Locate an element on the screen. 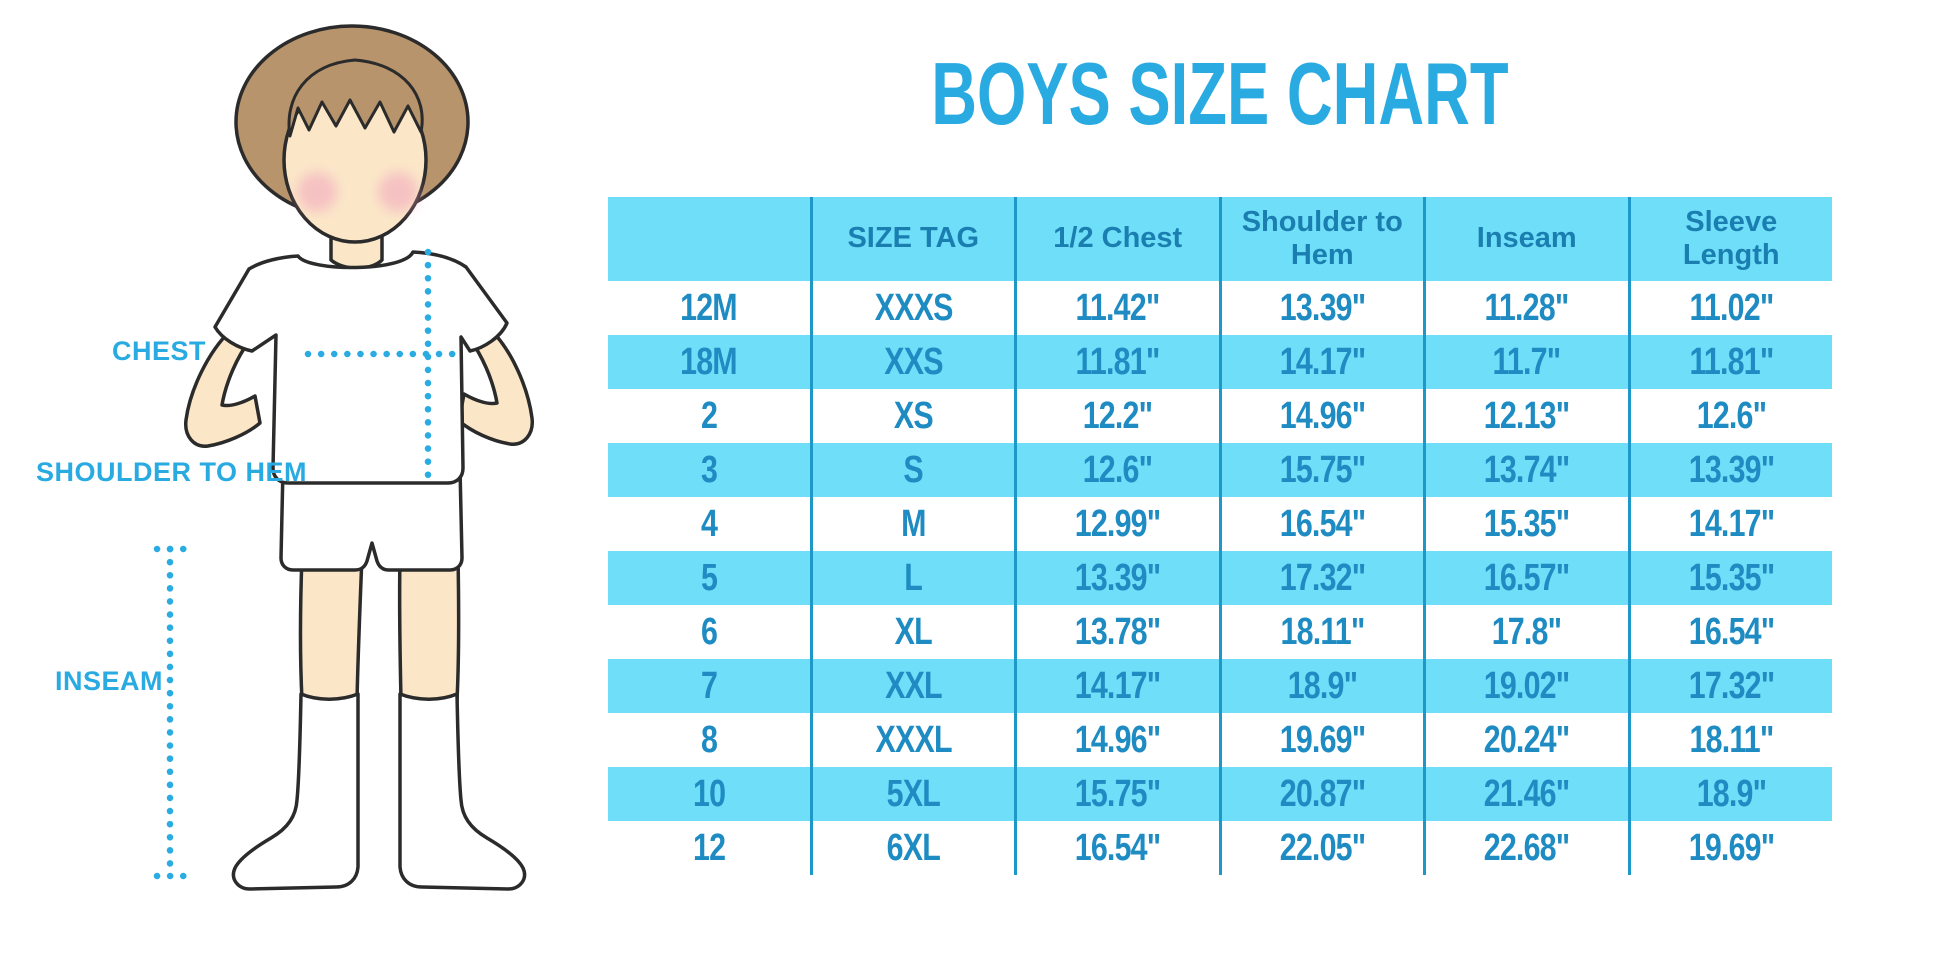 This screenshot has height=973, width=1946. table-cell: L is located at coordinates (912, 578).